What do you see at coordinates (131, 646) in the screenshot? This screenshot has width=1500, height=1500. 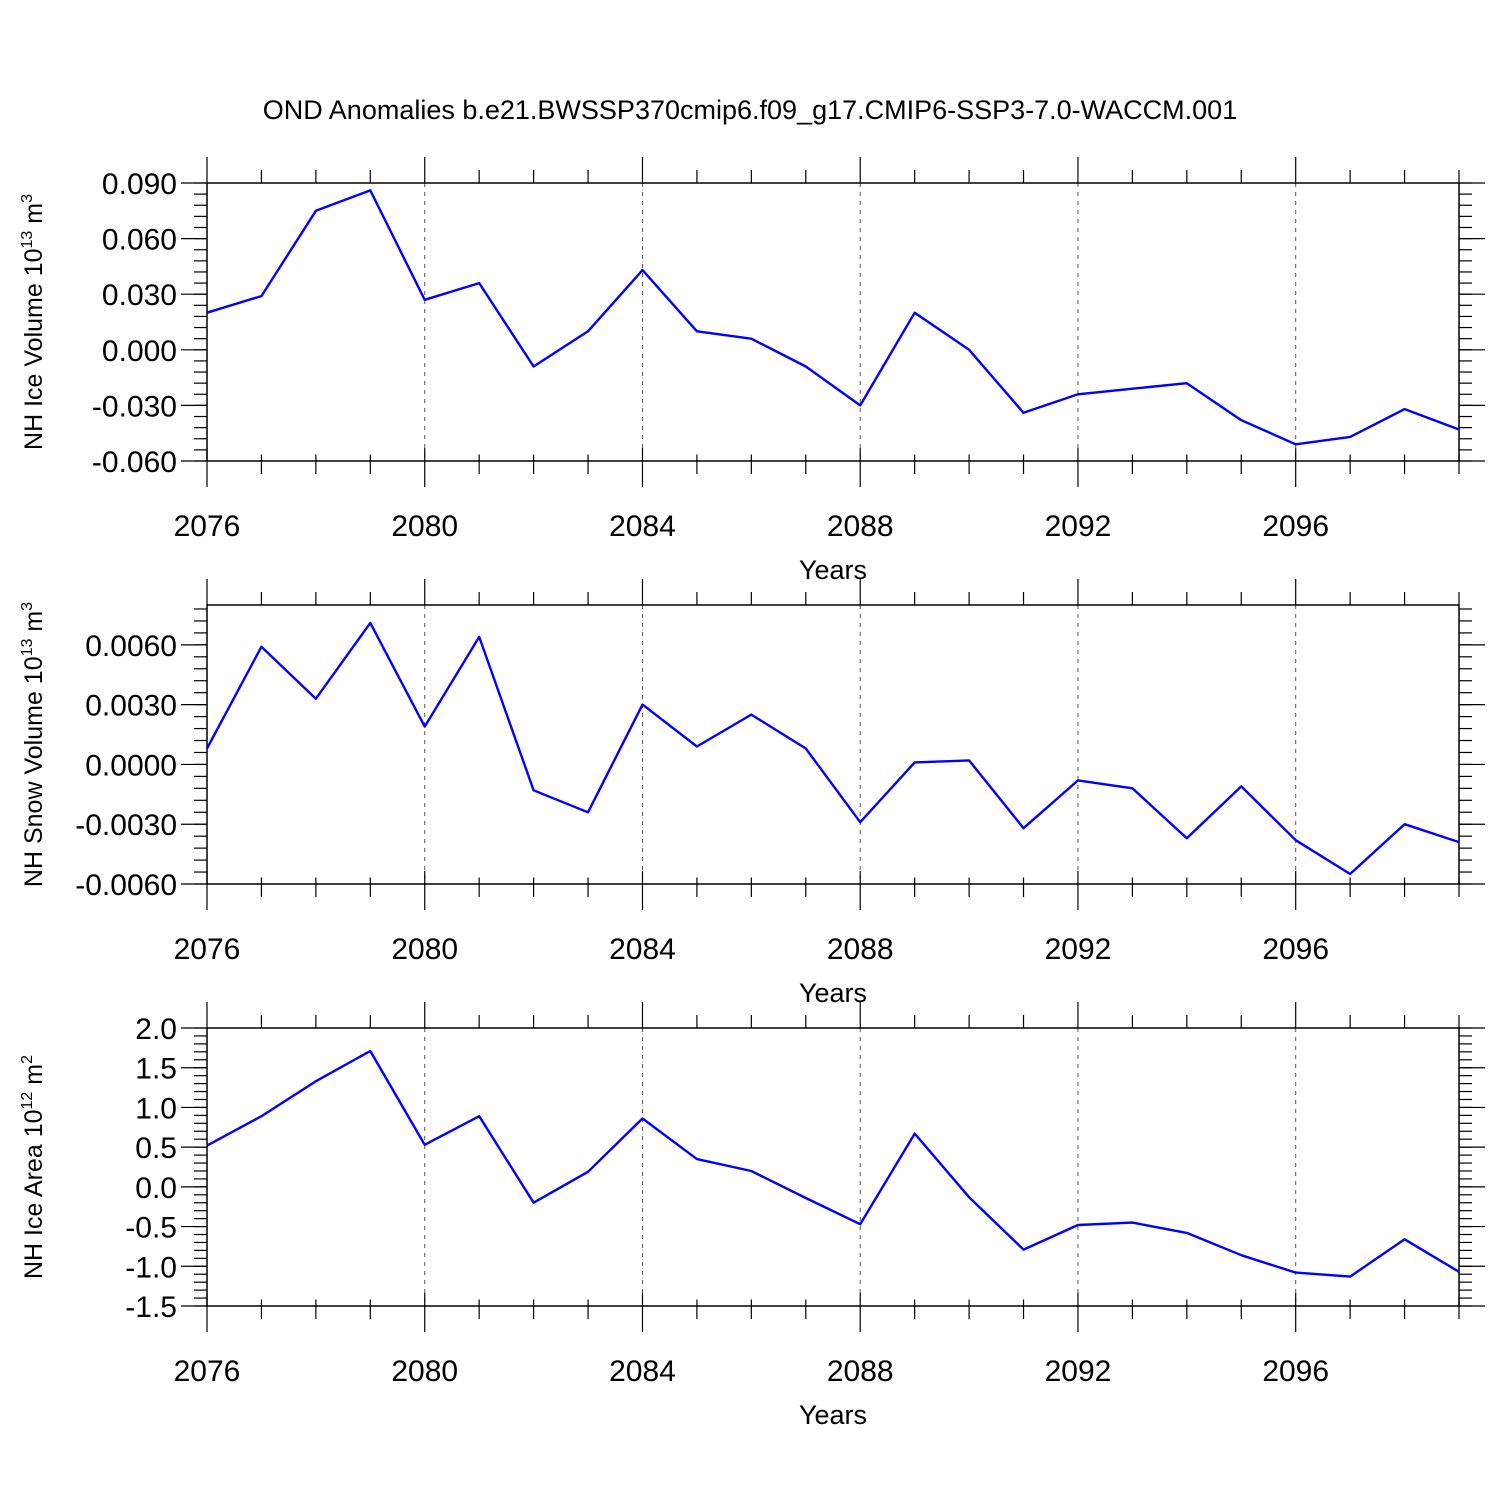 I see `y-tick-label: 0.0060` at bounding box center [131, 646].